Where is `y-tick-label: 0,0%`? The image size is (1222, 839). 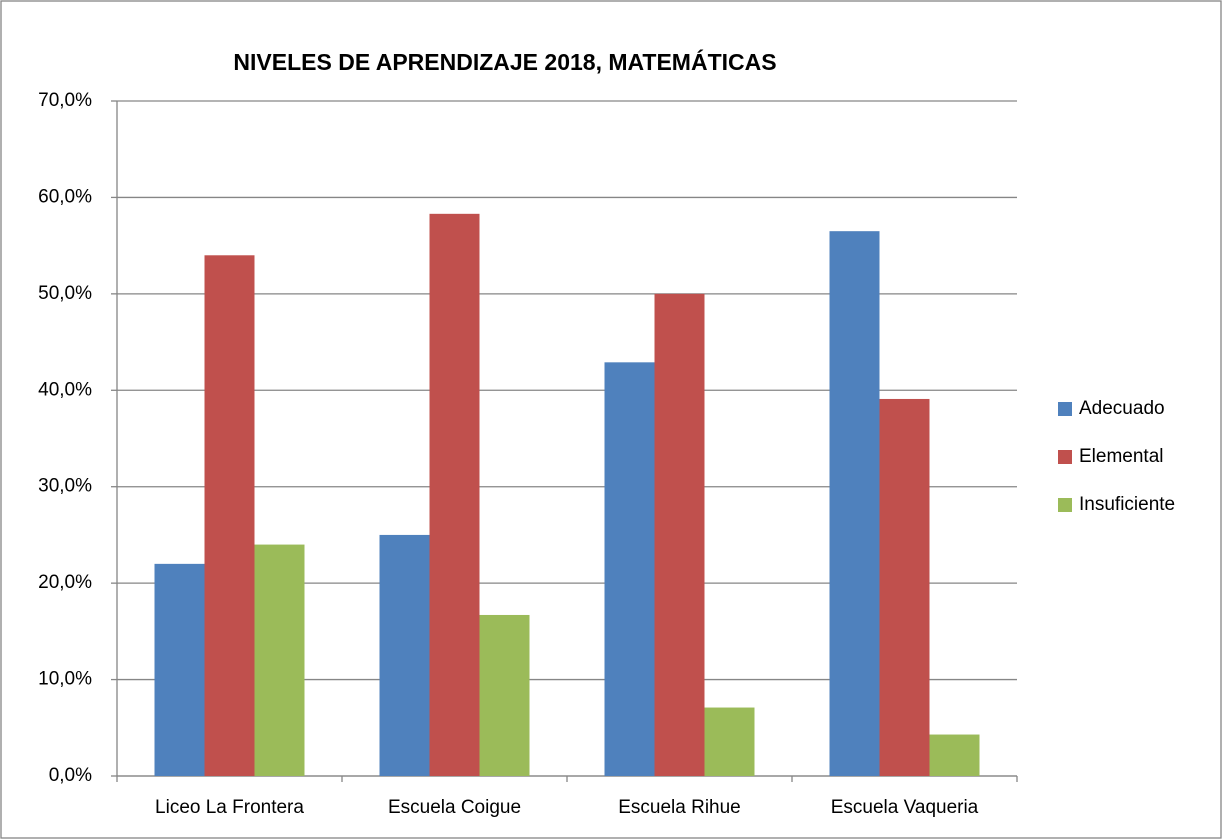
y-tick-label: 0,0% is located at coordinates (70, 775).